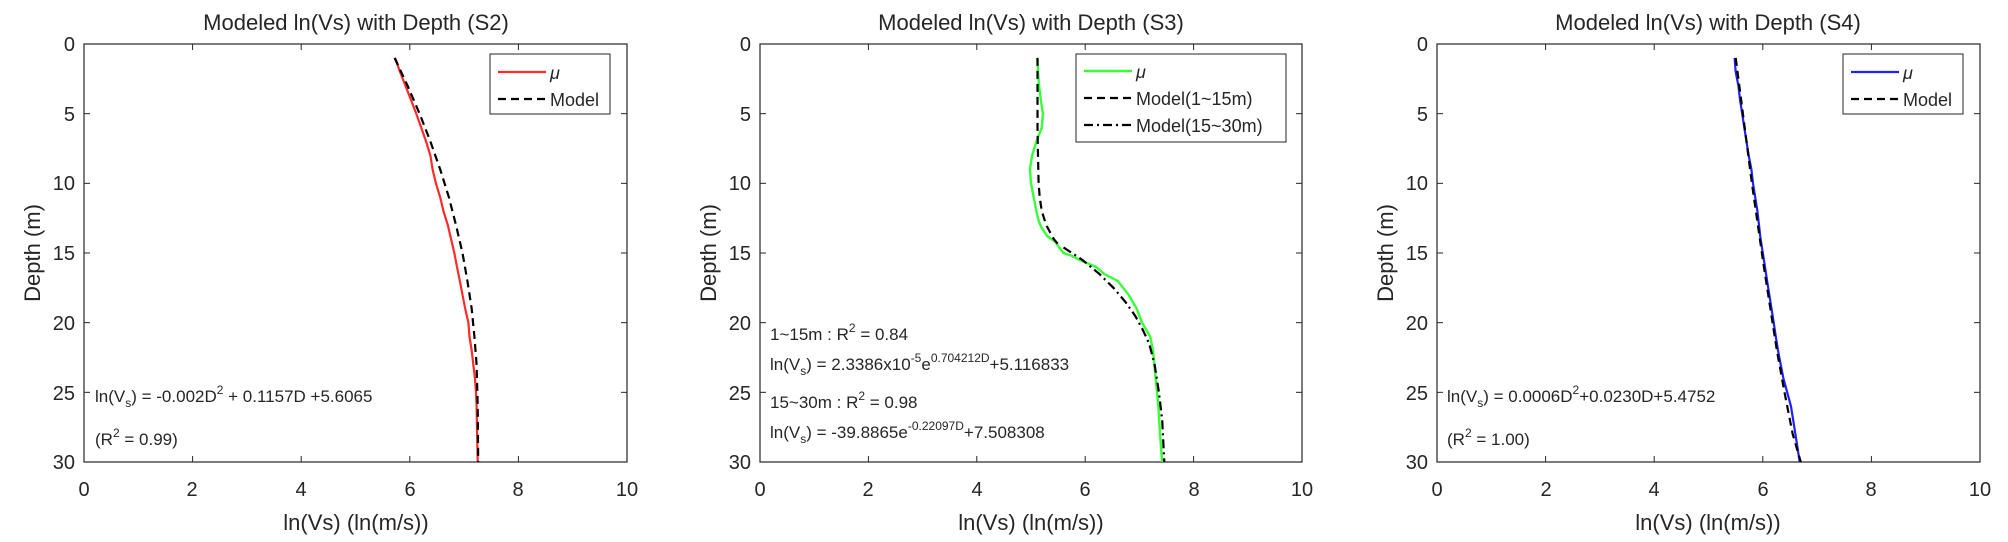 This screenshot has height=542, width=2008. What do you see at coordinates (136, 437) in the screenshot?
I see `r-squared: (R2 = 0.99)` at bounding box center [136, 437].